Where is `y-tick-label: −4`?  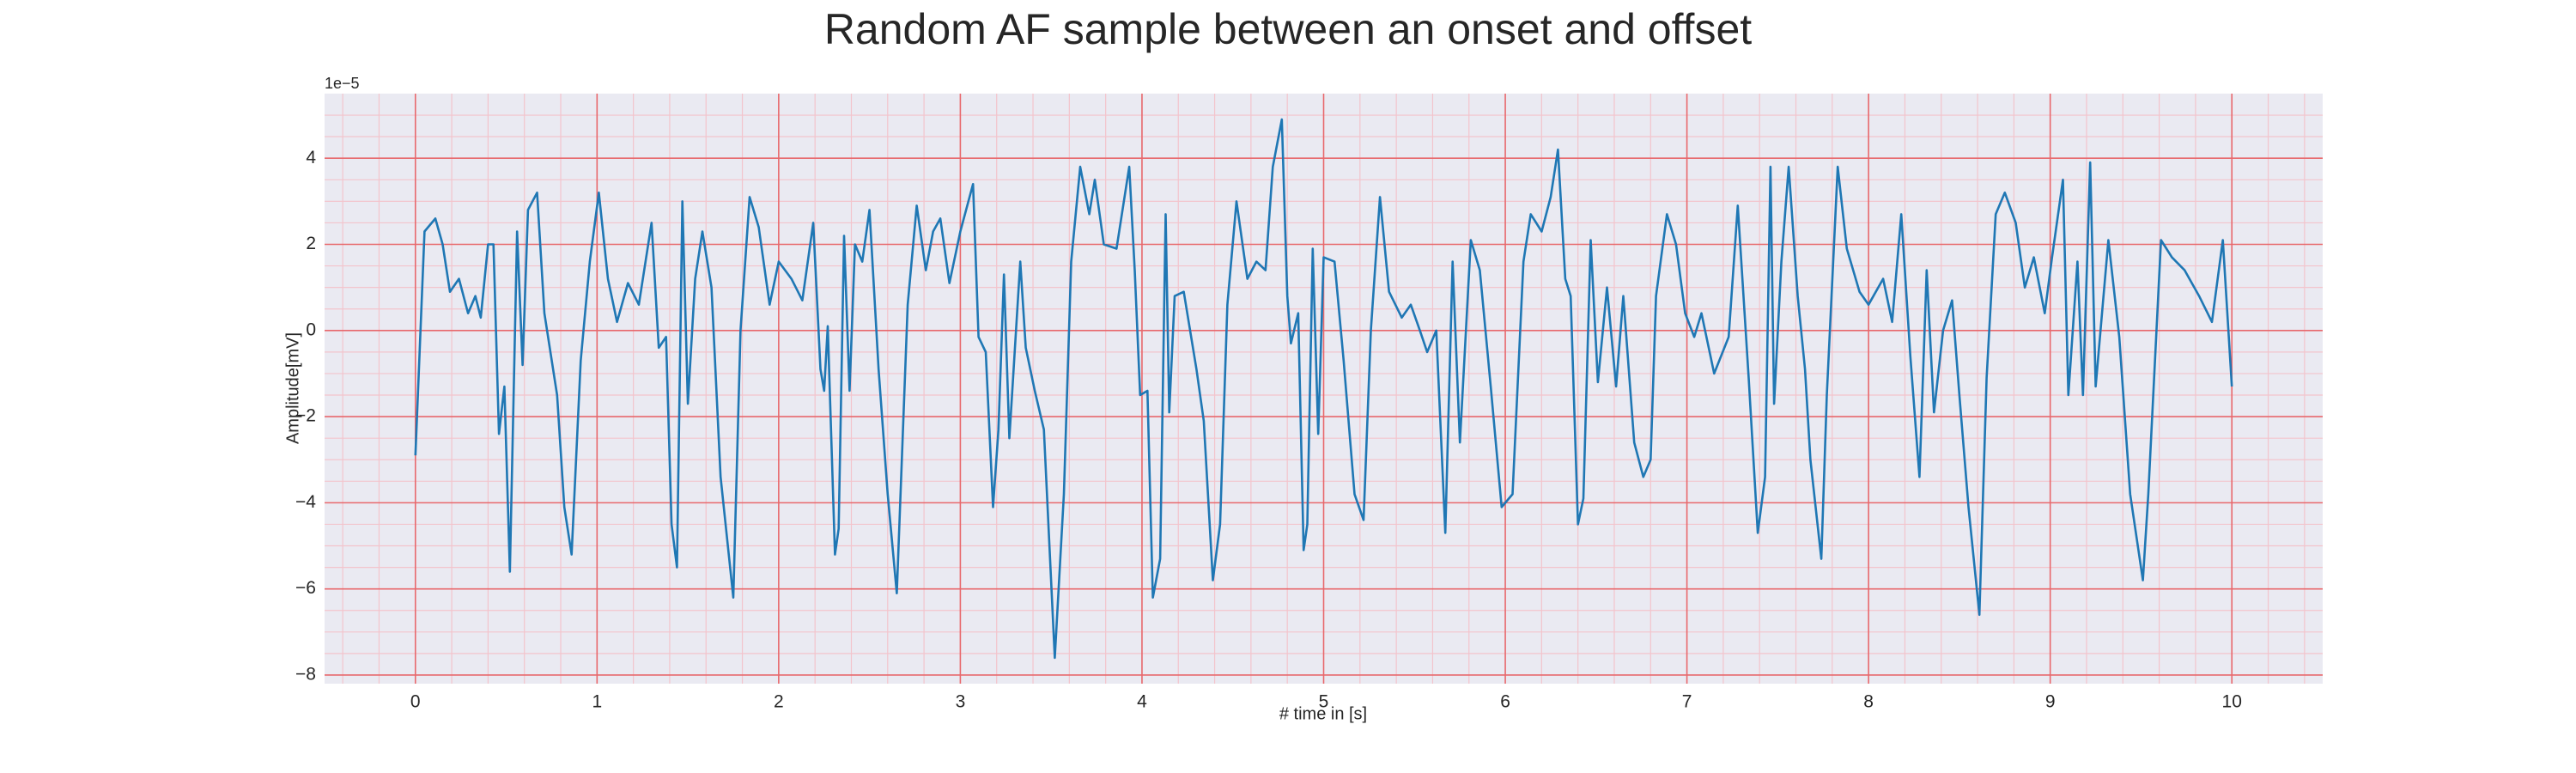
y-tick-label: −4 is located at coordinates (305, 502).